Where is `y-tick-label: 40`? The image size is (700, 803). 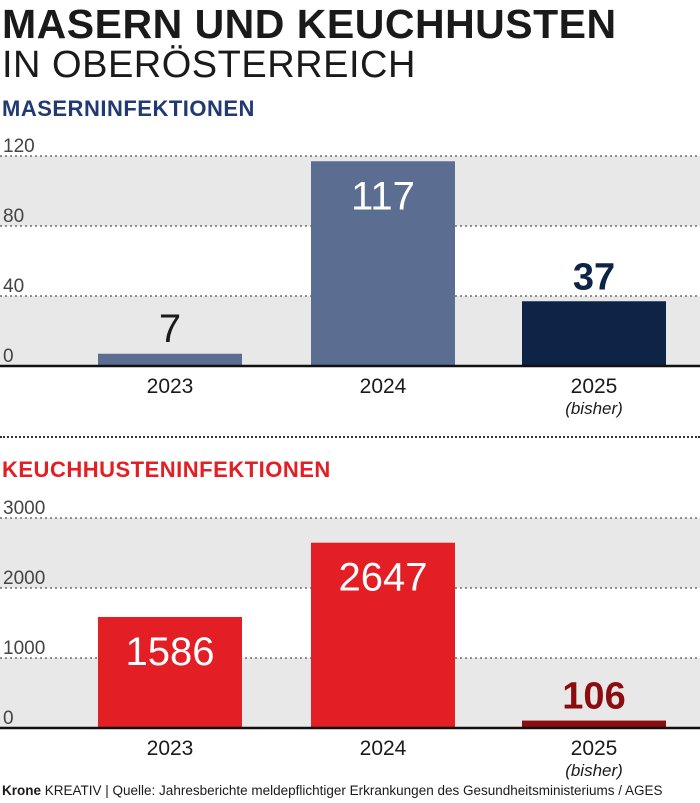 y-tick-label: 40 is located at coordinates (13, 286).